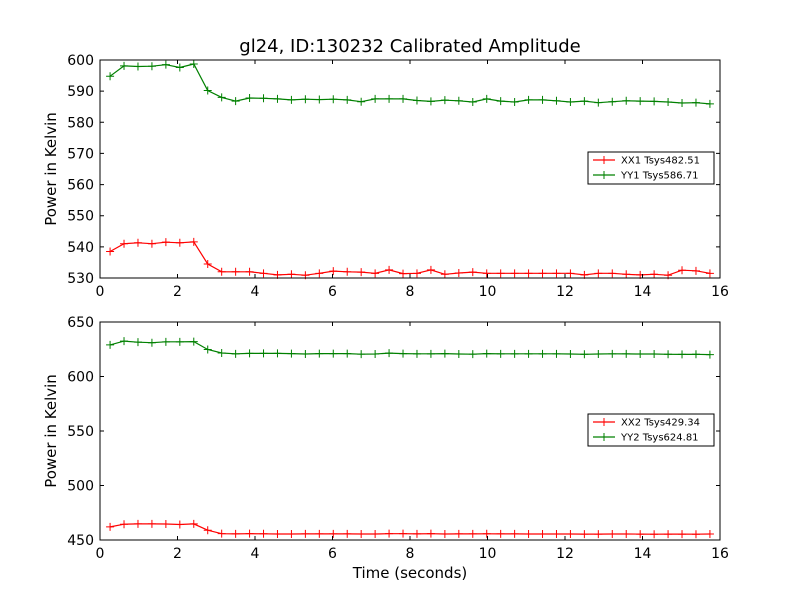  Describe the element at coordinates (488, 292) in the screenshot. I see `x-tick-label: 10` at that location.